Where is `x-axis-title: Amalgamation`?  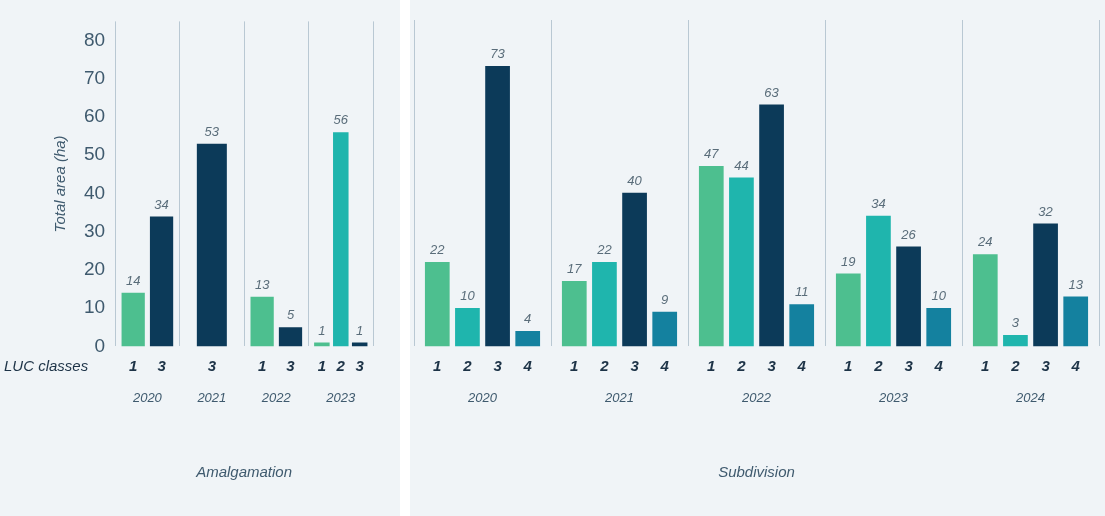
x-axis-title: Amalgamation is located at coordinates (244, 472).